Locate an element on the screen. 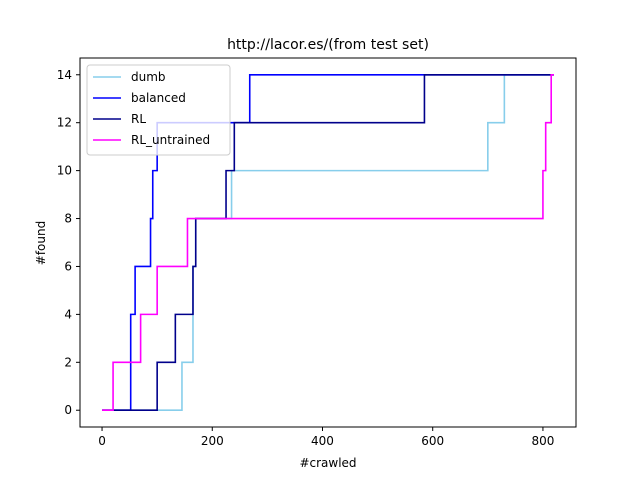  x-tick-label: 200 is located at coordinates (212, 441).